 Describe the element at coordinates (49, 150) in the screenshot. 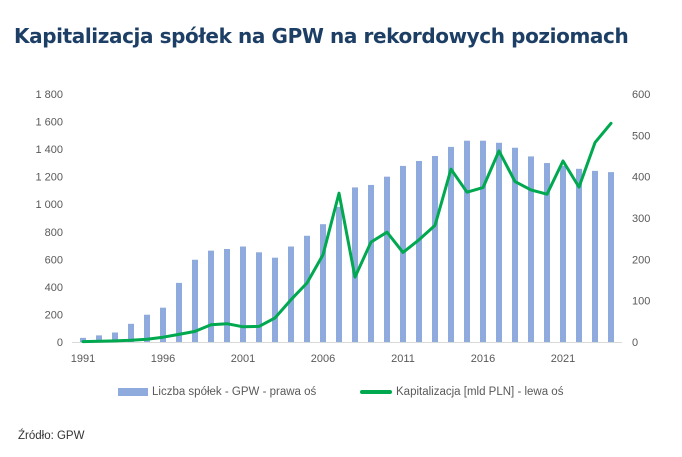

I see `left-axis-tick-label: 1 400` at that location.